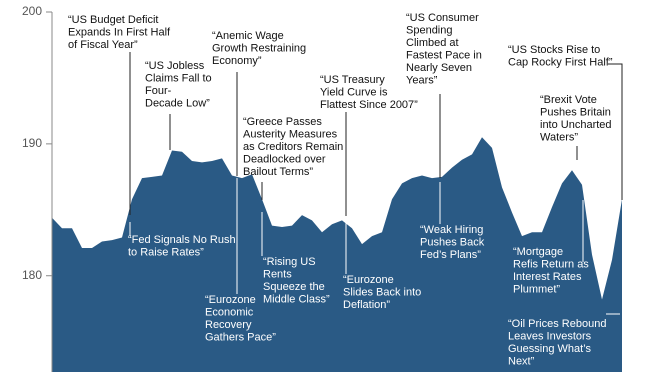 The height and width of the screenshot is (372, 672). I want to click on annotation: Spending, so click(429, 31).